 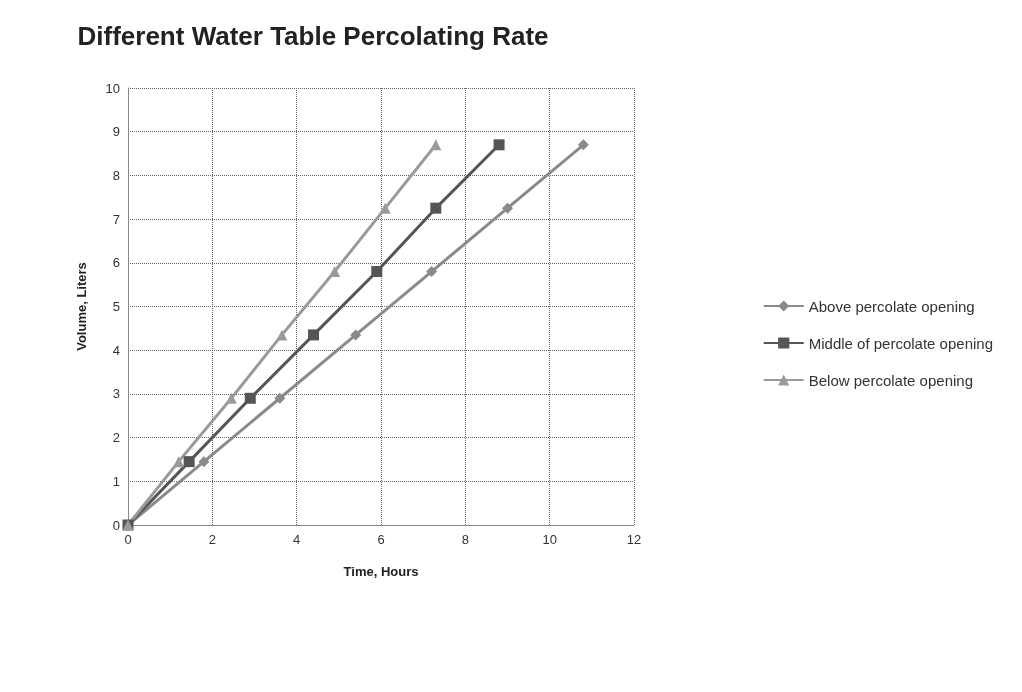 What do you see at coordinates (116, 481) in the screenshot?
I see `y-tick-label: 1` at bounding box center [116, 481].